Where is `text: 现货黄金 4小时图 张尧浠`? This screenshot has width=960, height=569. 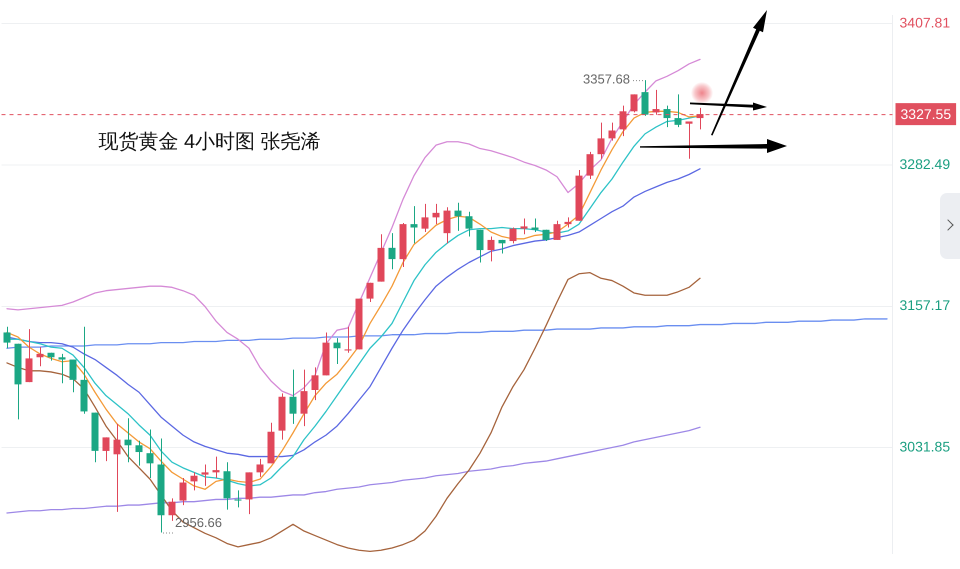
text: 现货黄金 4小时图 张尧浠 is located at coordinates (209, 141).